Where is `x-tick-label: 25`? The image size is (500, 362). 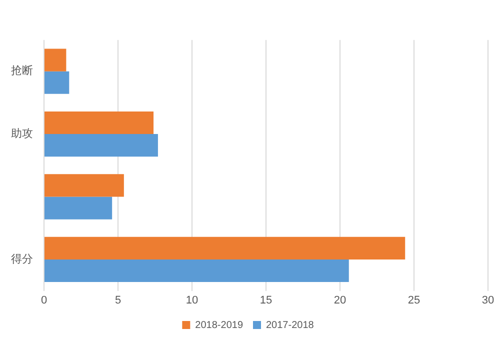
x-tick-label: 25 is located at coordinates (414, 300).